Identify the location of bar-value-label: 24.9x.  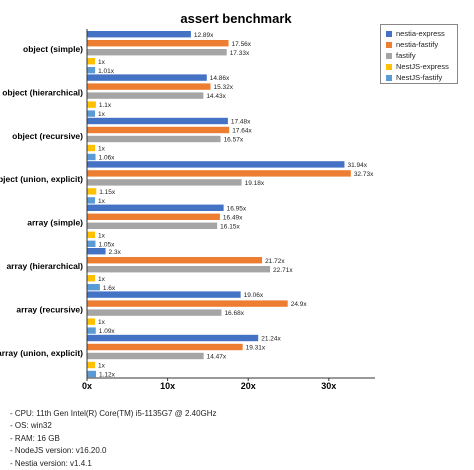
(299, 304).